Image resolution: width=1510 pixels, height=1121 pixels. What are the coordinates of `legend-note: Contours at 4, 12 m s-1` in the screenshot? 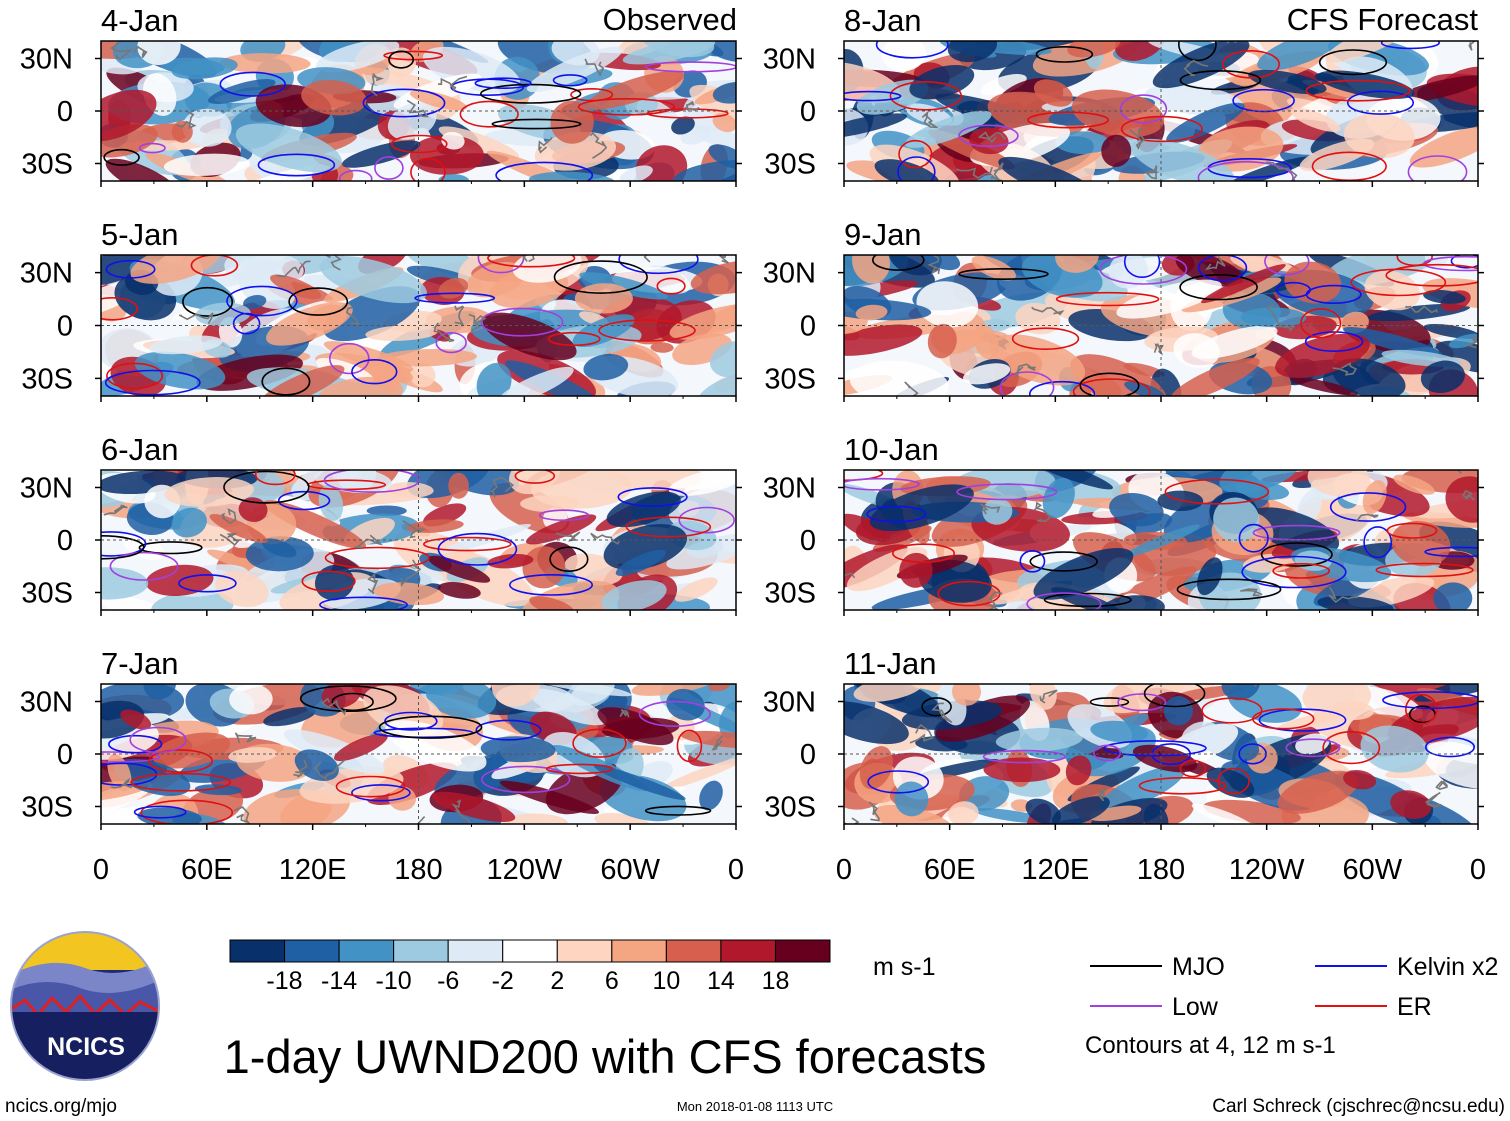 It's located at (1210, 1045).